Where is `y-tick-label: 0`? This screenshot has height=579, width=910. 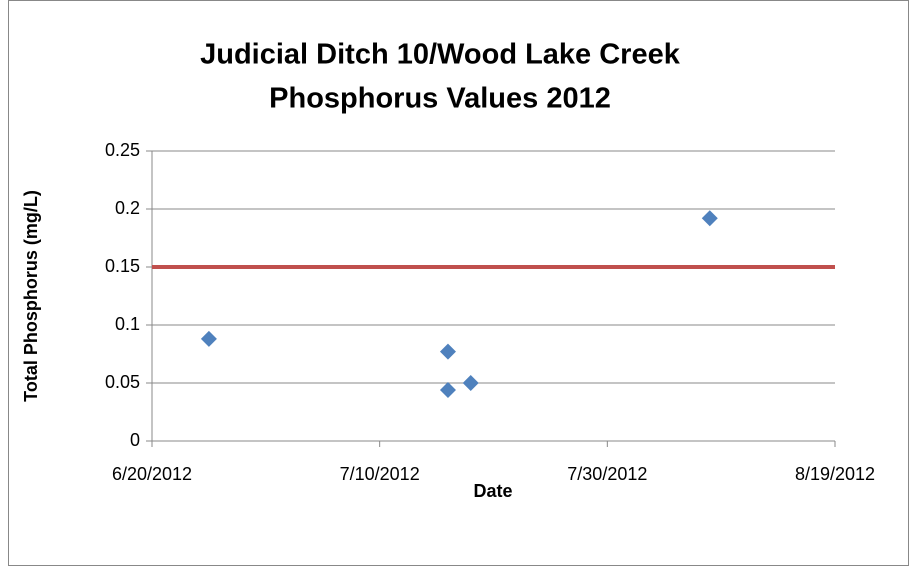
y-tick-label: 0 is located at coordinates (135, 440).